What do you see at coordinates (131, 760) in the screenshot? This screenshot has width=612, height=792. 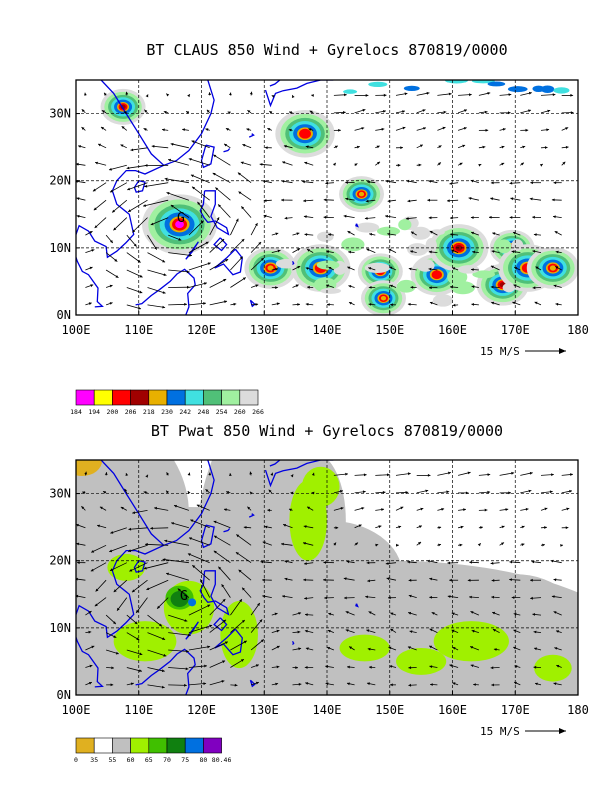 I see `colorbar-label: 60` at bounding box center [131, 760].